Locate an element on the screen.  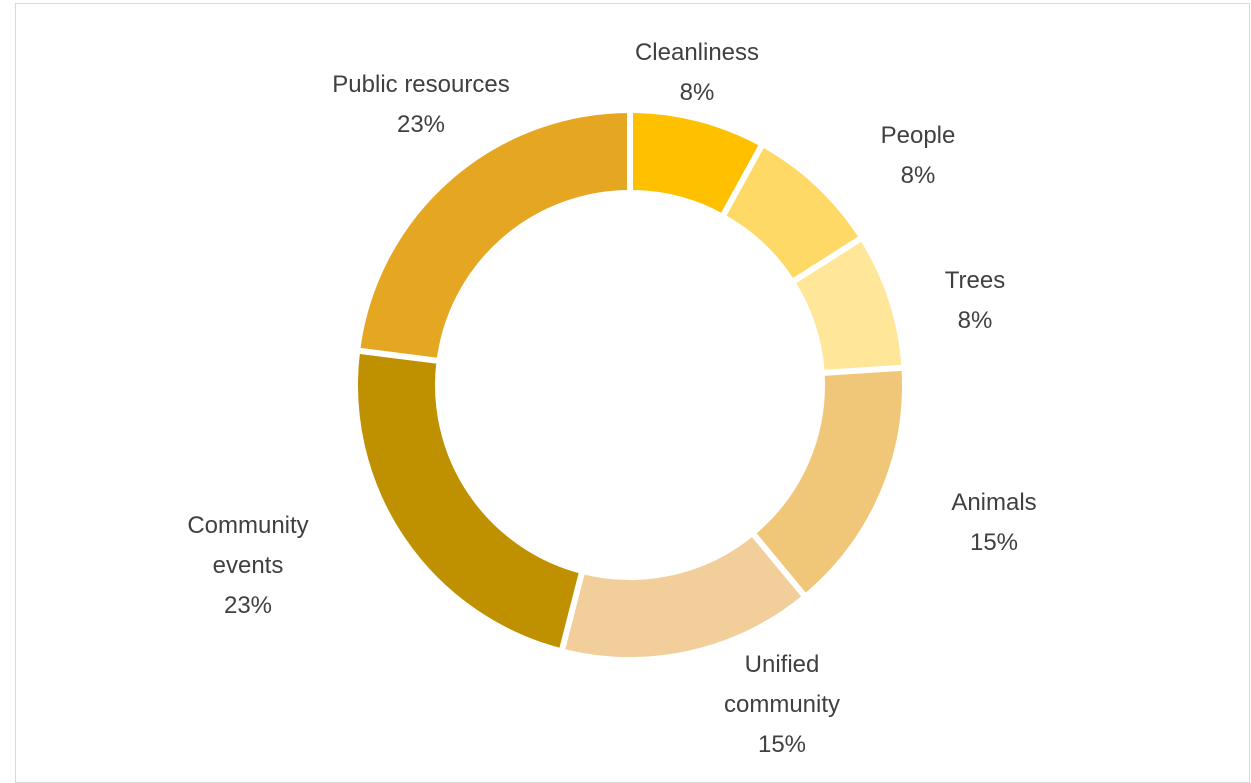
data-label-trees: Trees 8% is located at coordinates (975, 300).